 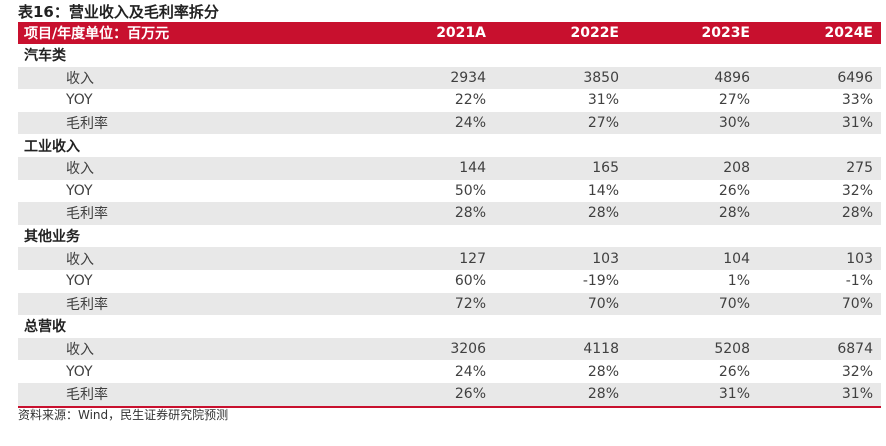 I want to click on section-row: 工业收入, so click(x=449, y=145).